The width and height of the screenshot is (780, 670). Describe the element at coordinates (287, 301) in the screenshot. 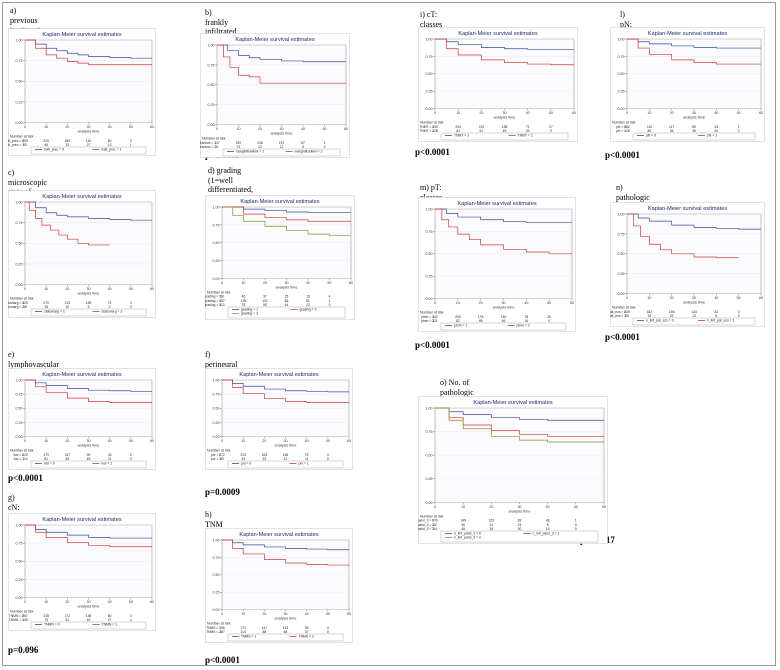

I see `risk-value: 86` at that location.